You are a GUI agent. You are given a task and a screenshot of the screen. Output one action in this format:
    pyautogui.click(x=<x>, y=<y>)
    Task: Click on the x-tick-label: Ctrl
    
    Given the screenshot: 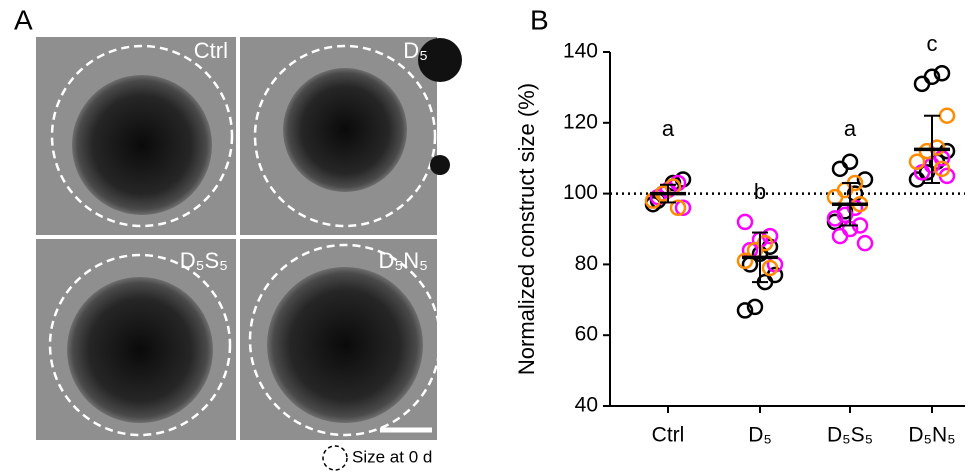 What is the action you would take?
    pyautogui.click(x=668, y=435)
    